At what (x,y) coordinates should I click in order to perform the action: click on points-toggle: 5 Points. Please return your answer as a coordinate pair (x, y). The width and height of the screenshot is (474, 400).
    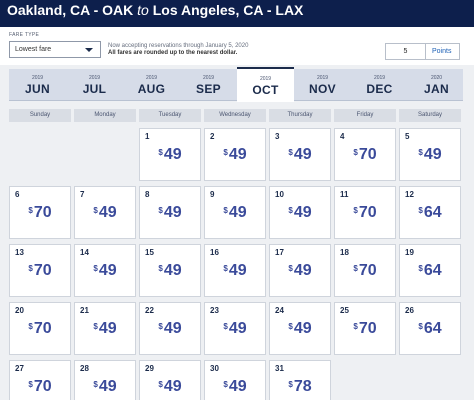
    Looking at the image, I should click on (422, 51).